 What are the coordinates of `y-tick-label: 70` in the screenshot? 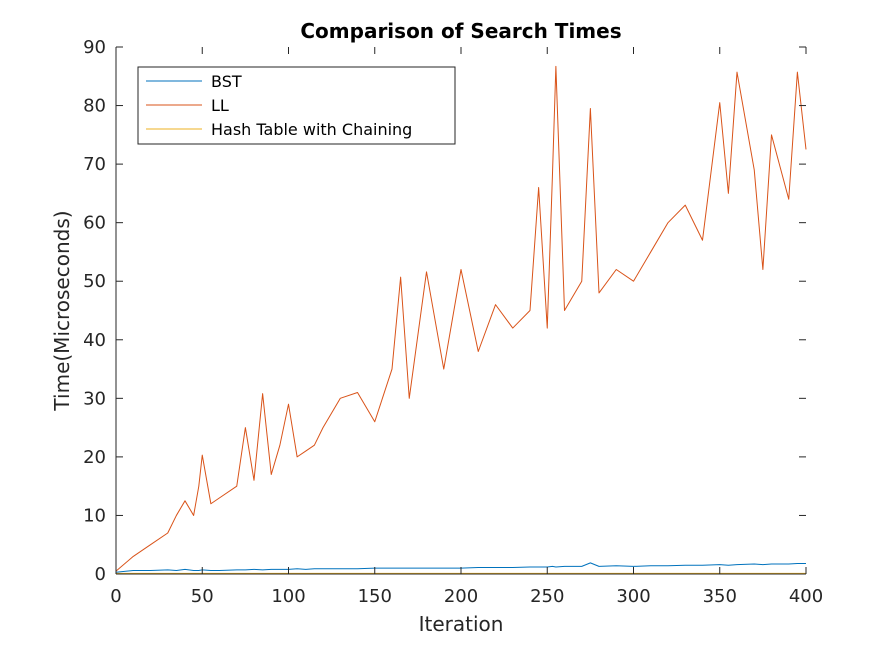 It's located at (94, 164).